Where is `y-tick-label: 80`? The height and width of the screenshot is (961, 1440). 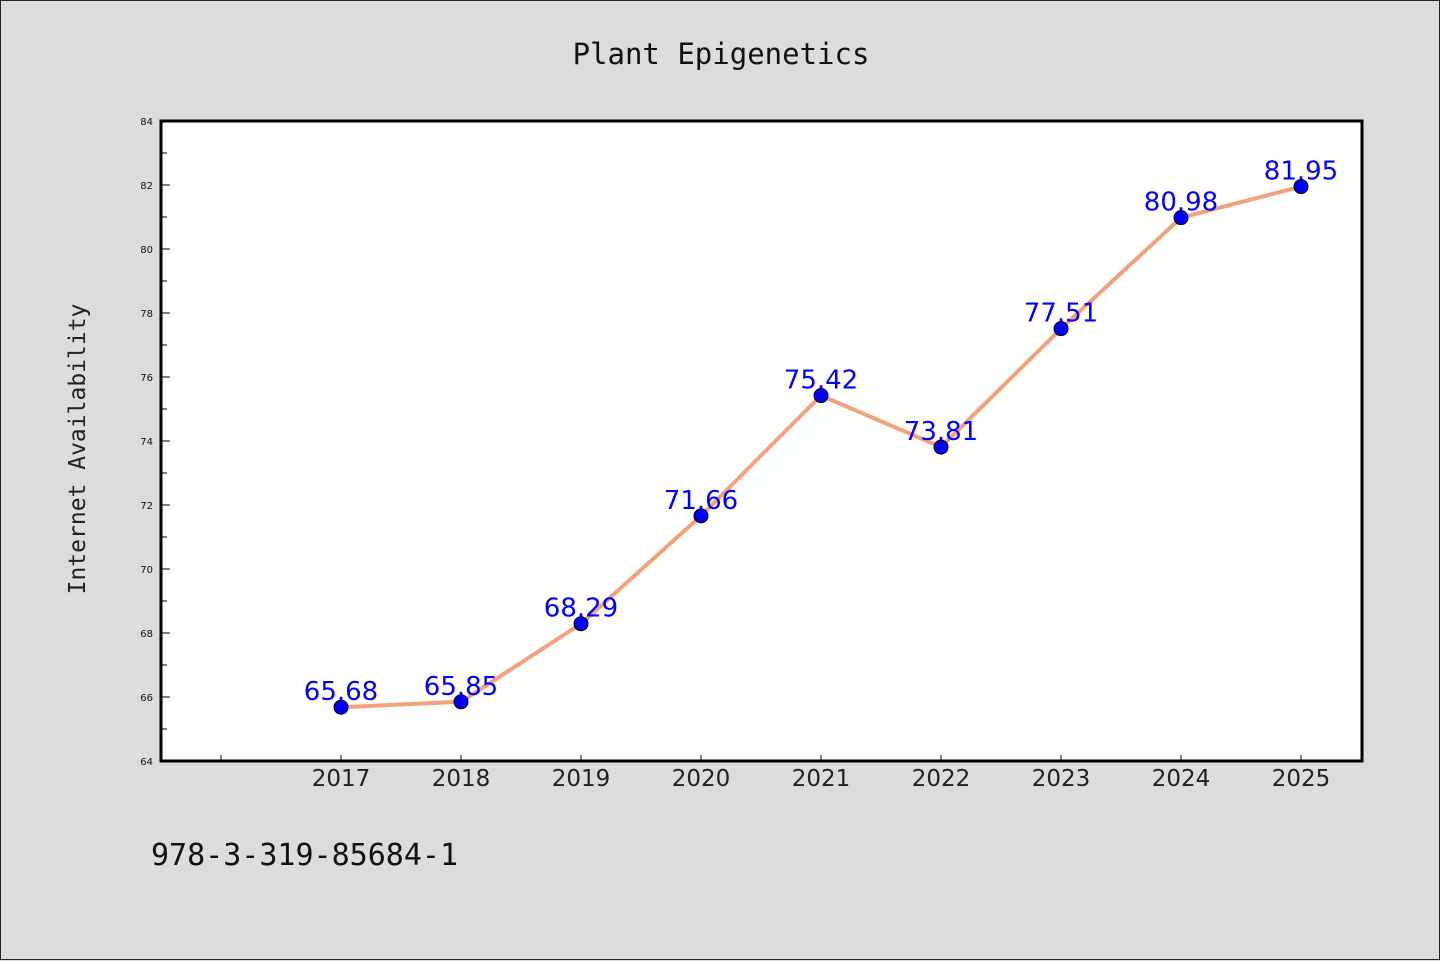
y-tick-label: 80 is located at coordinates (146, 250).